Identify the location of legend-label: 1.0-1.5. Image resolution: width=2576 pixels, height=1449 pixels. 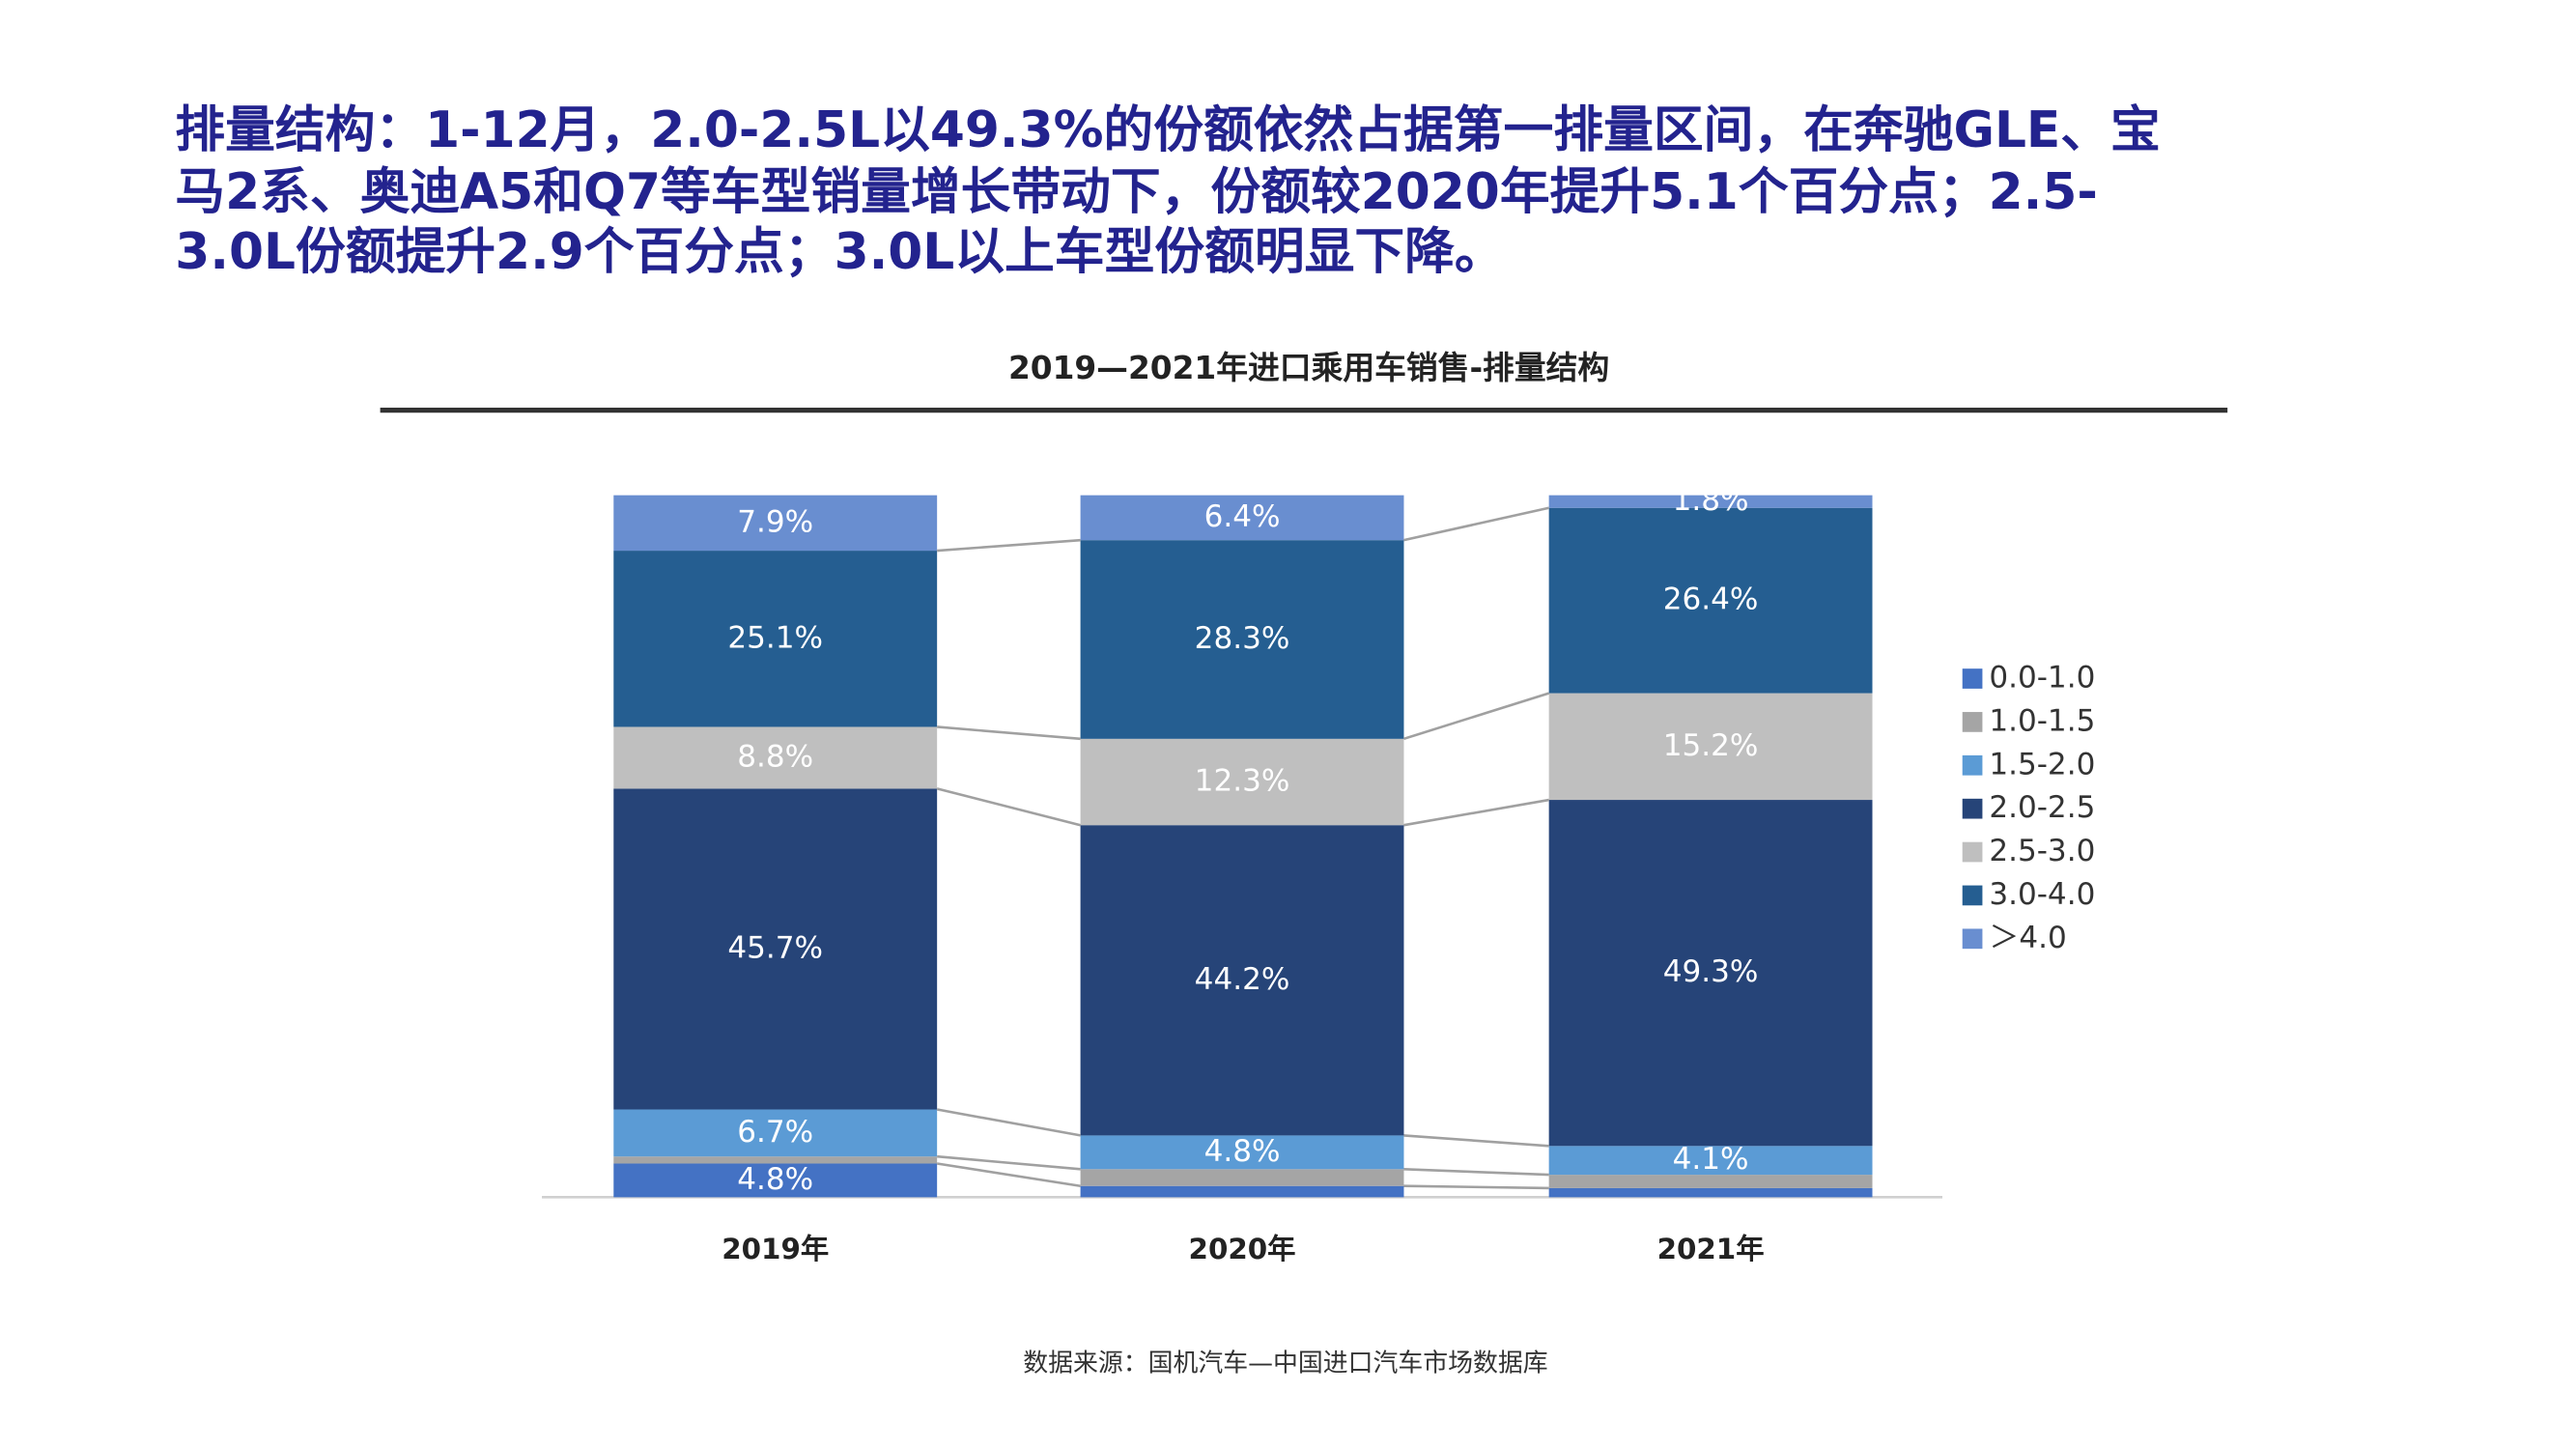
(2042, 720).